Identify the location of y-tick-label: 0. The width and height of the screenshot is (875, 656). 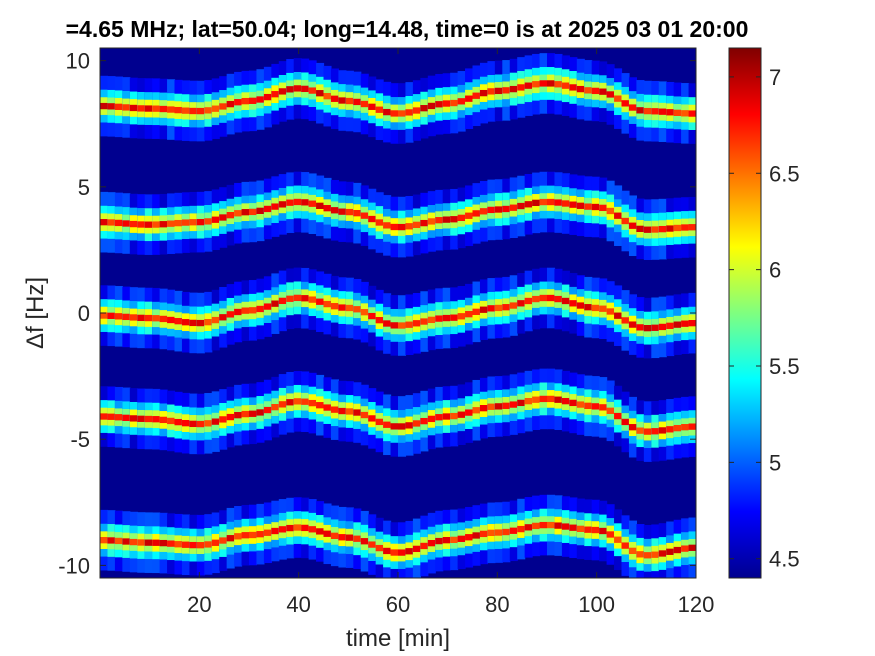
(84, 313).